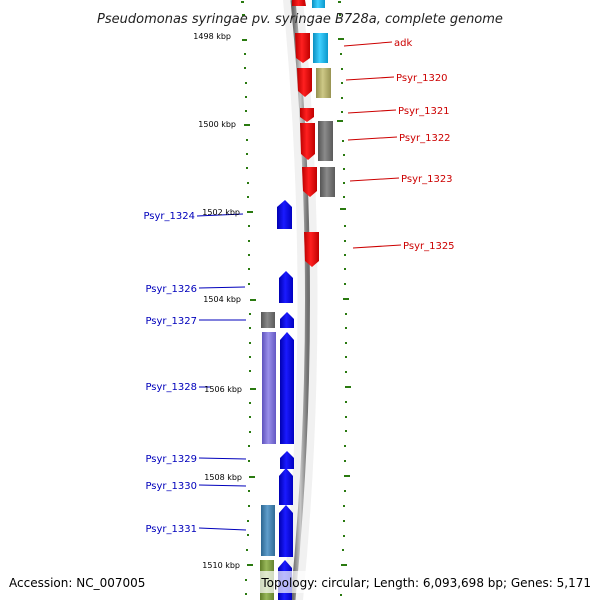  Describe the element at coordinates (309, 182) in the screenshot. I see `gene-arrow-psyr1323` at that location.